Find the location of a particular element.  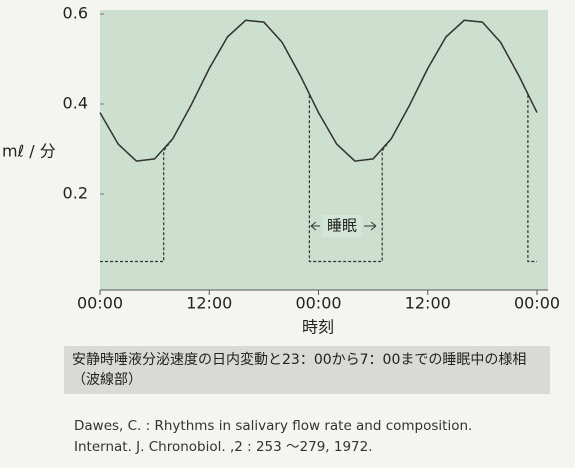

y-axis-label: mℓ / 分 is located at coordinates (29, 151).